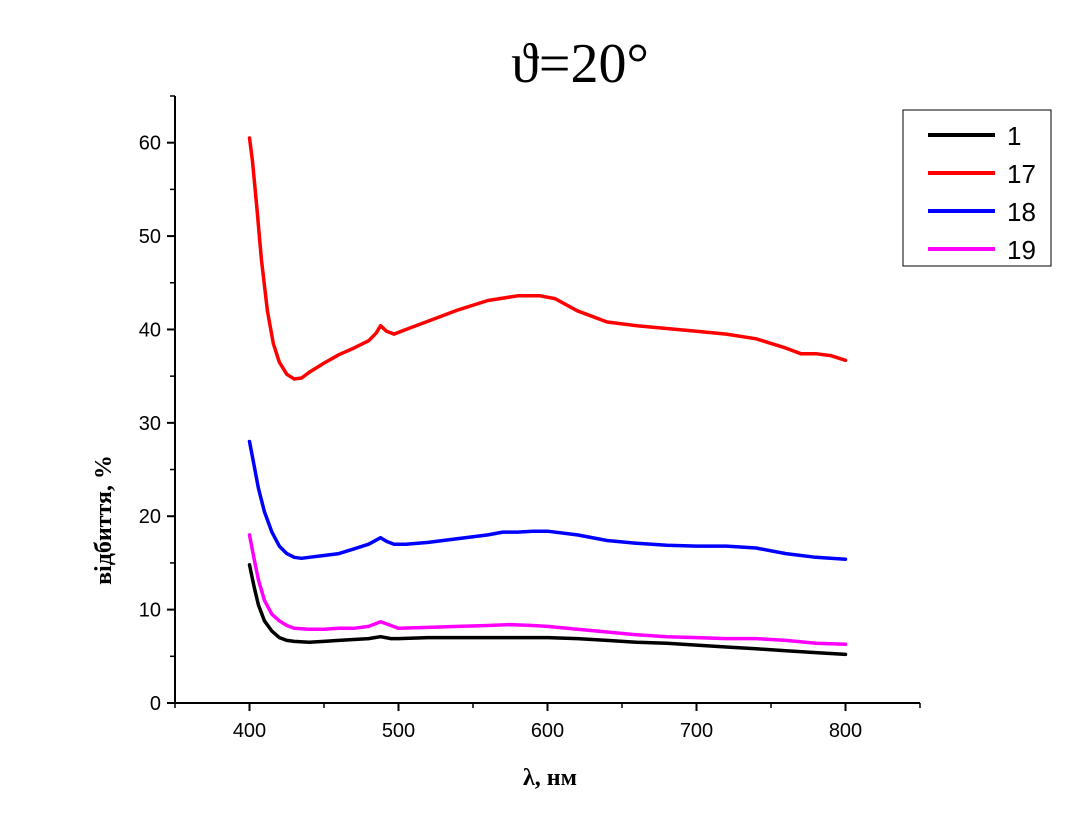  Describe the element at coordinates (157, 405) in the screenshot. I see `y-axis-ticks: 0 10 20 30 40 50 60` at that location.